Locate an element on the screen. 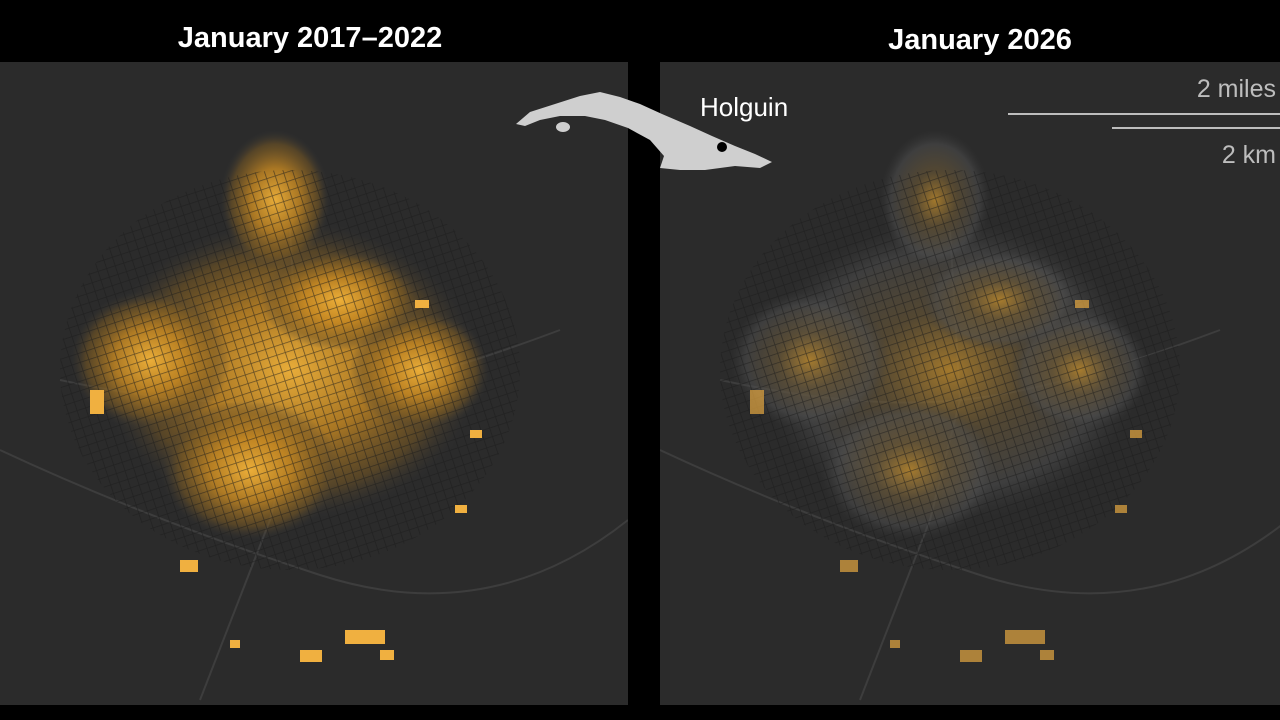 Image resolution: width=1280 pixels, height=720 pixels. location-dot is located at coordinates (722, 147).